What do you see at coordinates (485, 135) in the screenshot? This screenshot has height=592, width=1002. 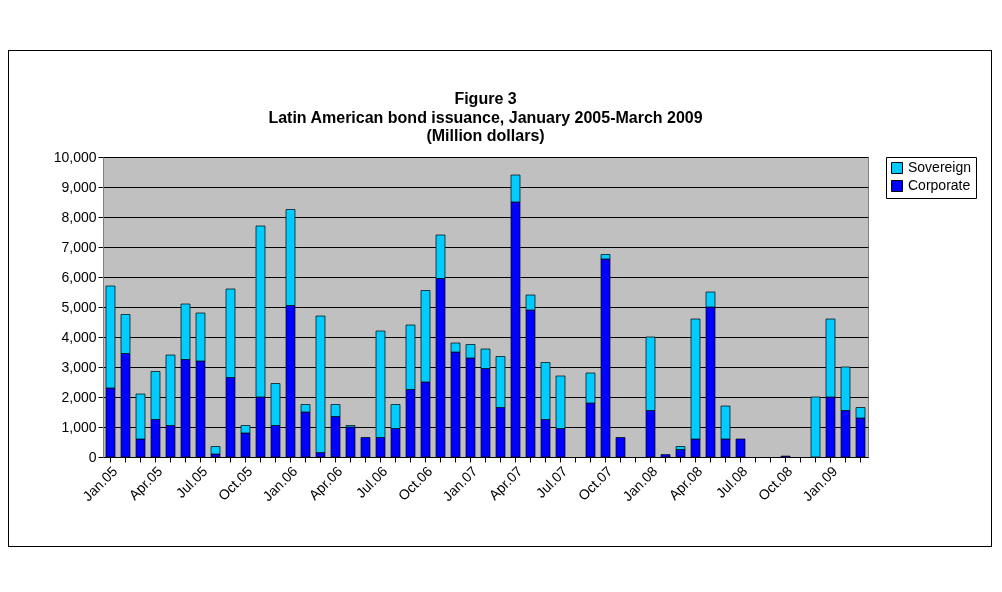 I see `text: (Million dollars)` at bounding box center [485, 135].